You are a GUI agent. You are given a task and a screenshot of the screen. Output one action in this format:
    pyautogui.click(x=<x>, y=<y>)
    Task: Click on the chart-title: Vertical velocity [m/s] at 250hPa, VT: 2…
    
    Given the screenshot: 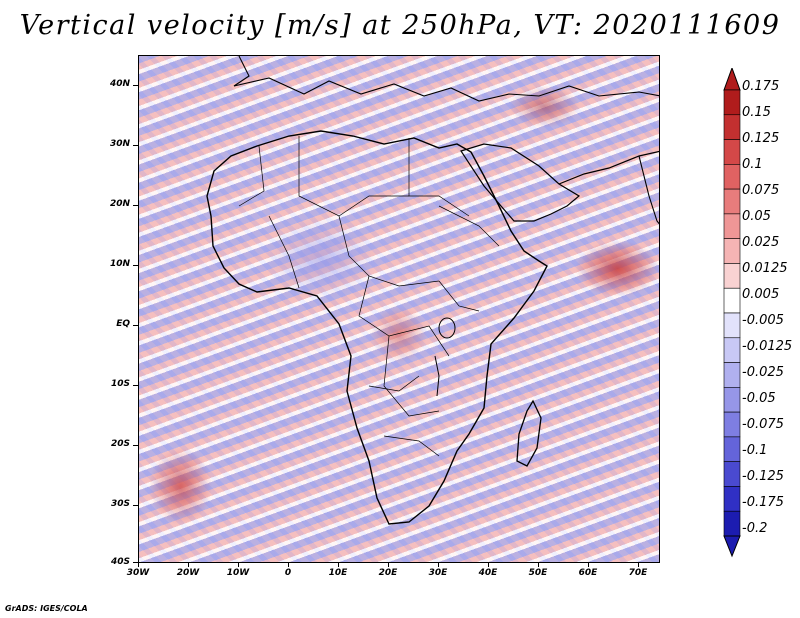 What is the action you would take?
    pyautogui.click(x=400, y=25)
    